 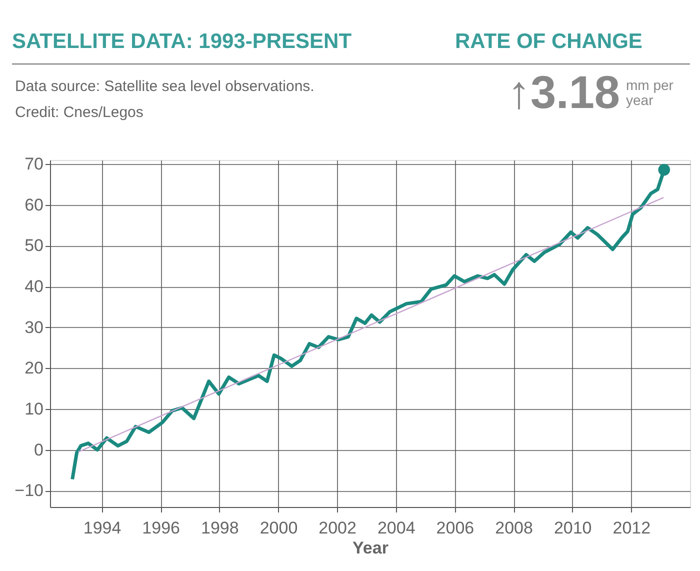 What do you see at coordinates (337, 528) in the screenshot?
I see `x-tick-label: 2002` at bounding box center [337, 528].